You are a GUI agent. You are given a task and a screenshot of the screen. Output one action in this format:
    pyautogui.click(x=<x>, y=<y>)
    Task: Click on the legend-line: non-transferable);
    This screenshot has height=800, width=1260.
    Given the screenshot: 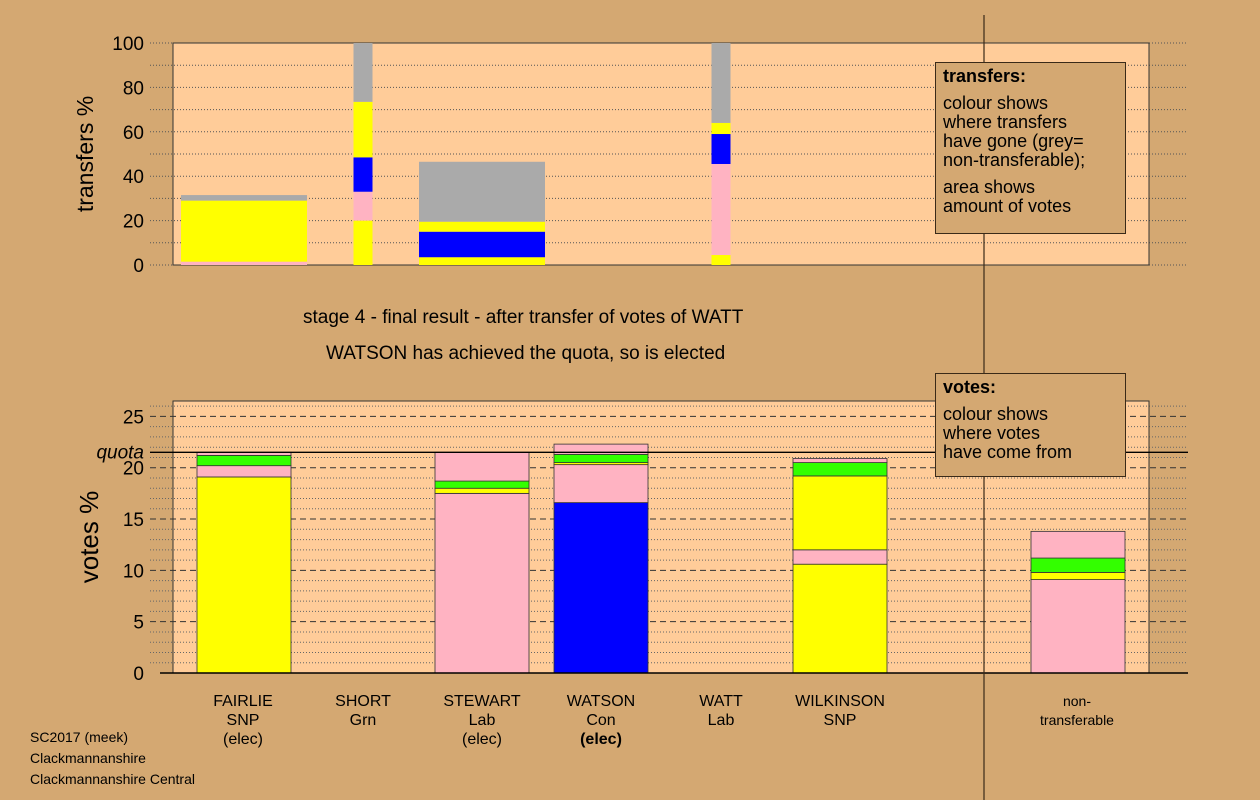 What is the action you would take?
    pyautogui.click(x=1014, y=160)
    